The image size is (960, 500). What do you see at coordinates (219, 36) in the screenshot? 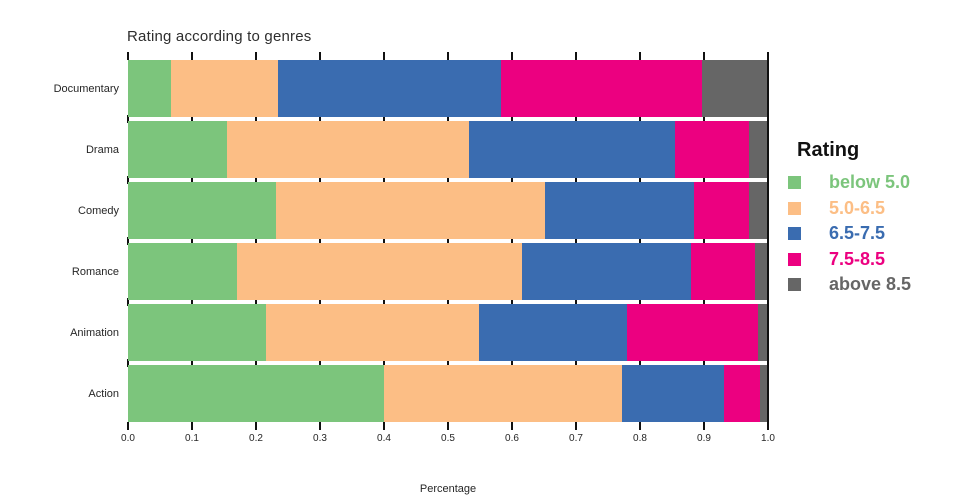
I see `chart-title: Rating according to genres` at bounding box center [219, 36].